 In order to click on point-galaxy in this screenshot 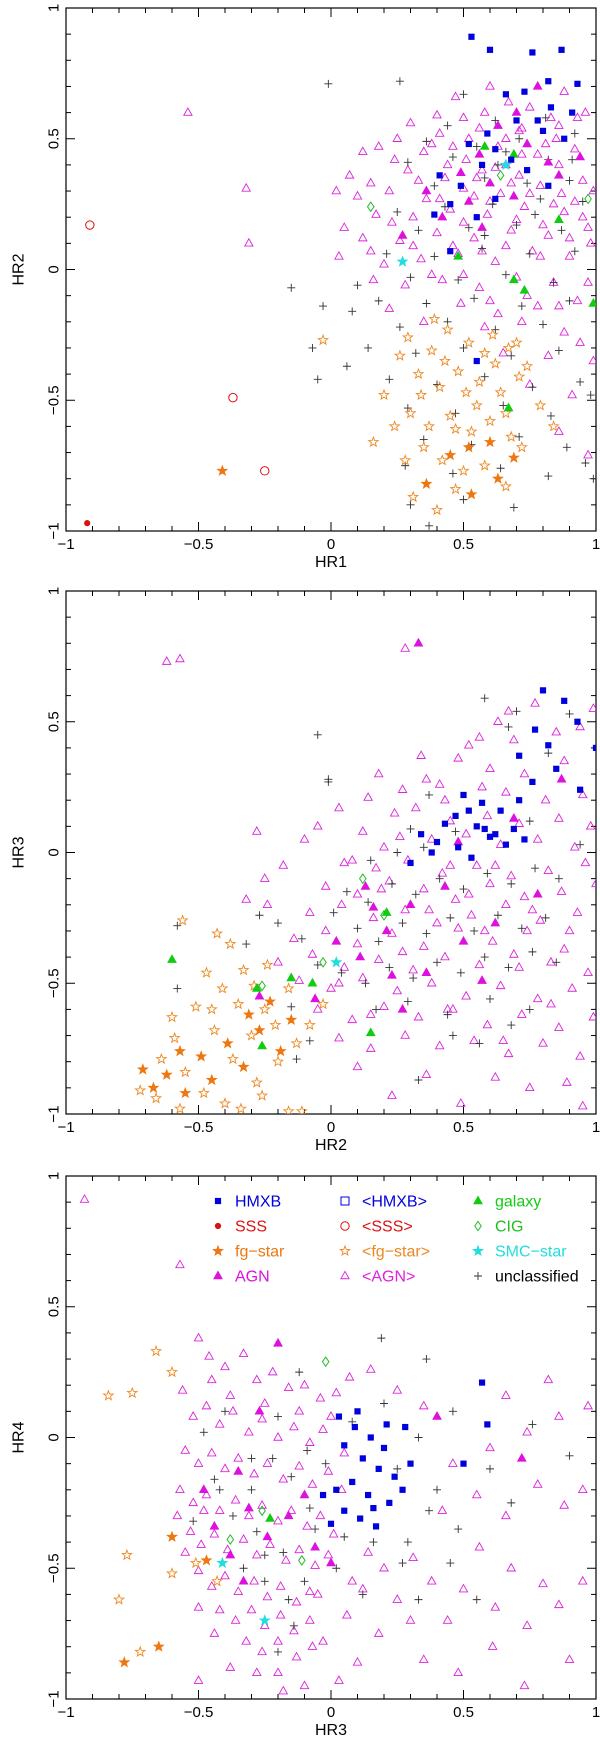, I will do `click(513, 153)`.